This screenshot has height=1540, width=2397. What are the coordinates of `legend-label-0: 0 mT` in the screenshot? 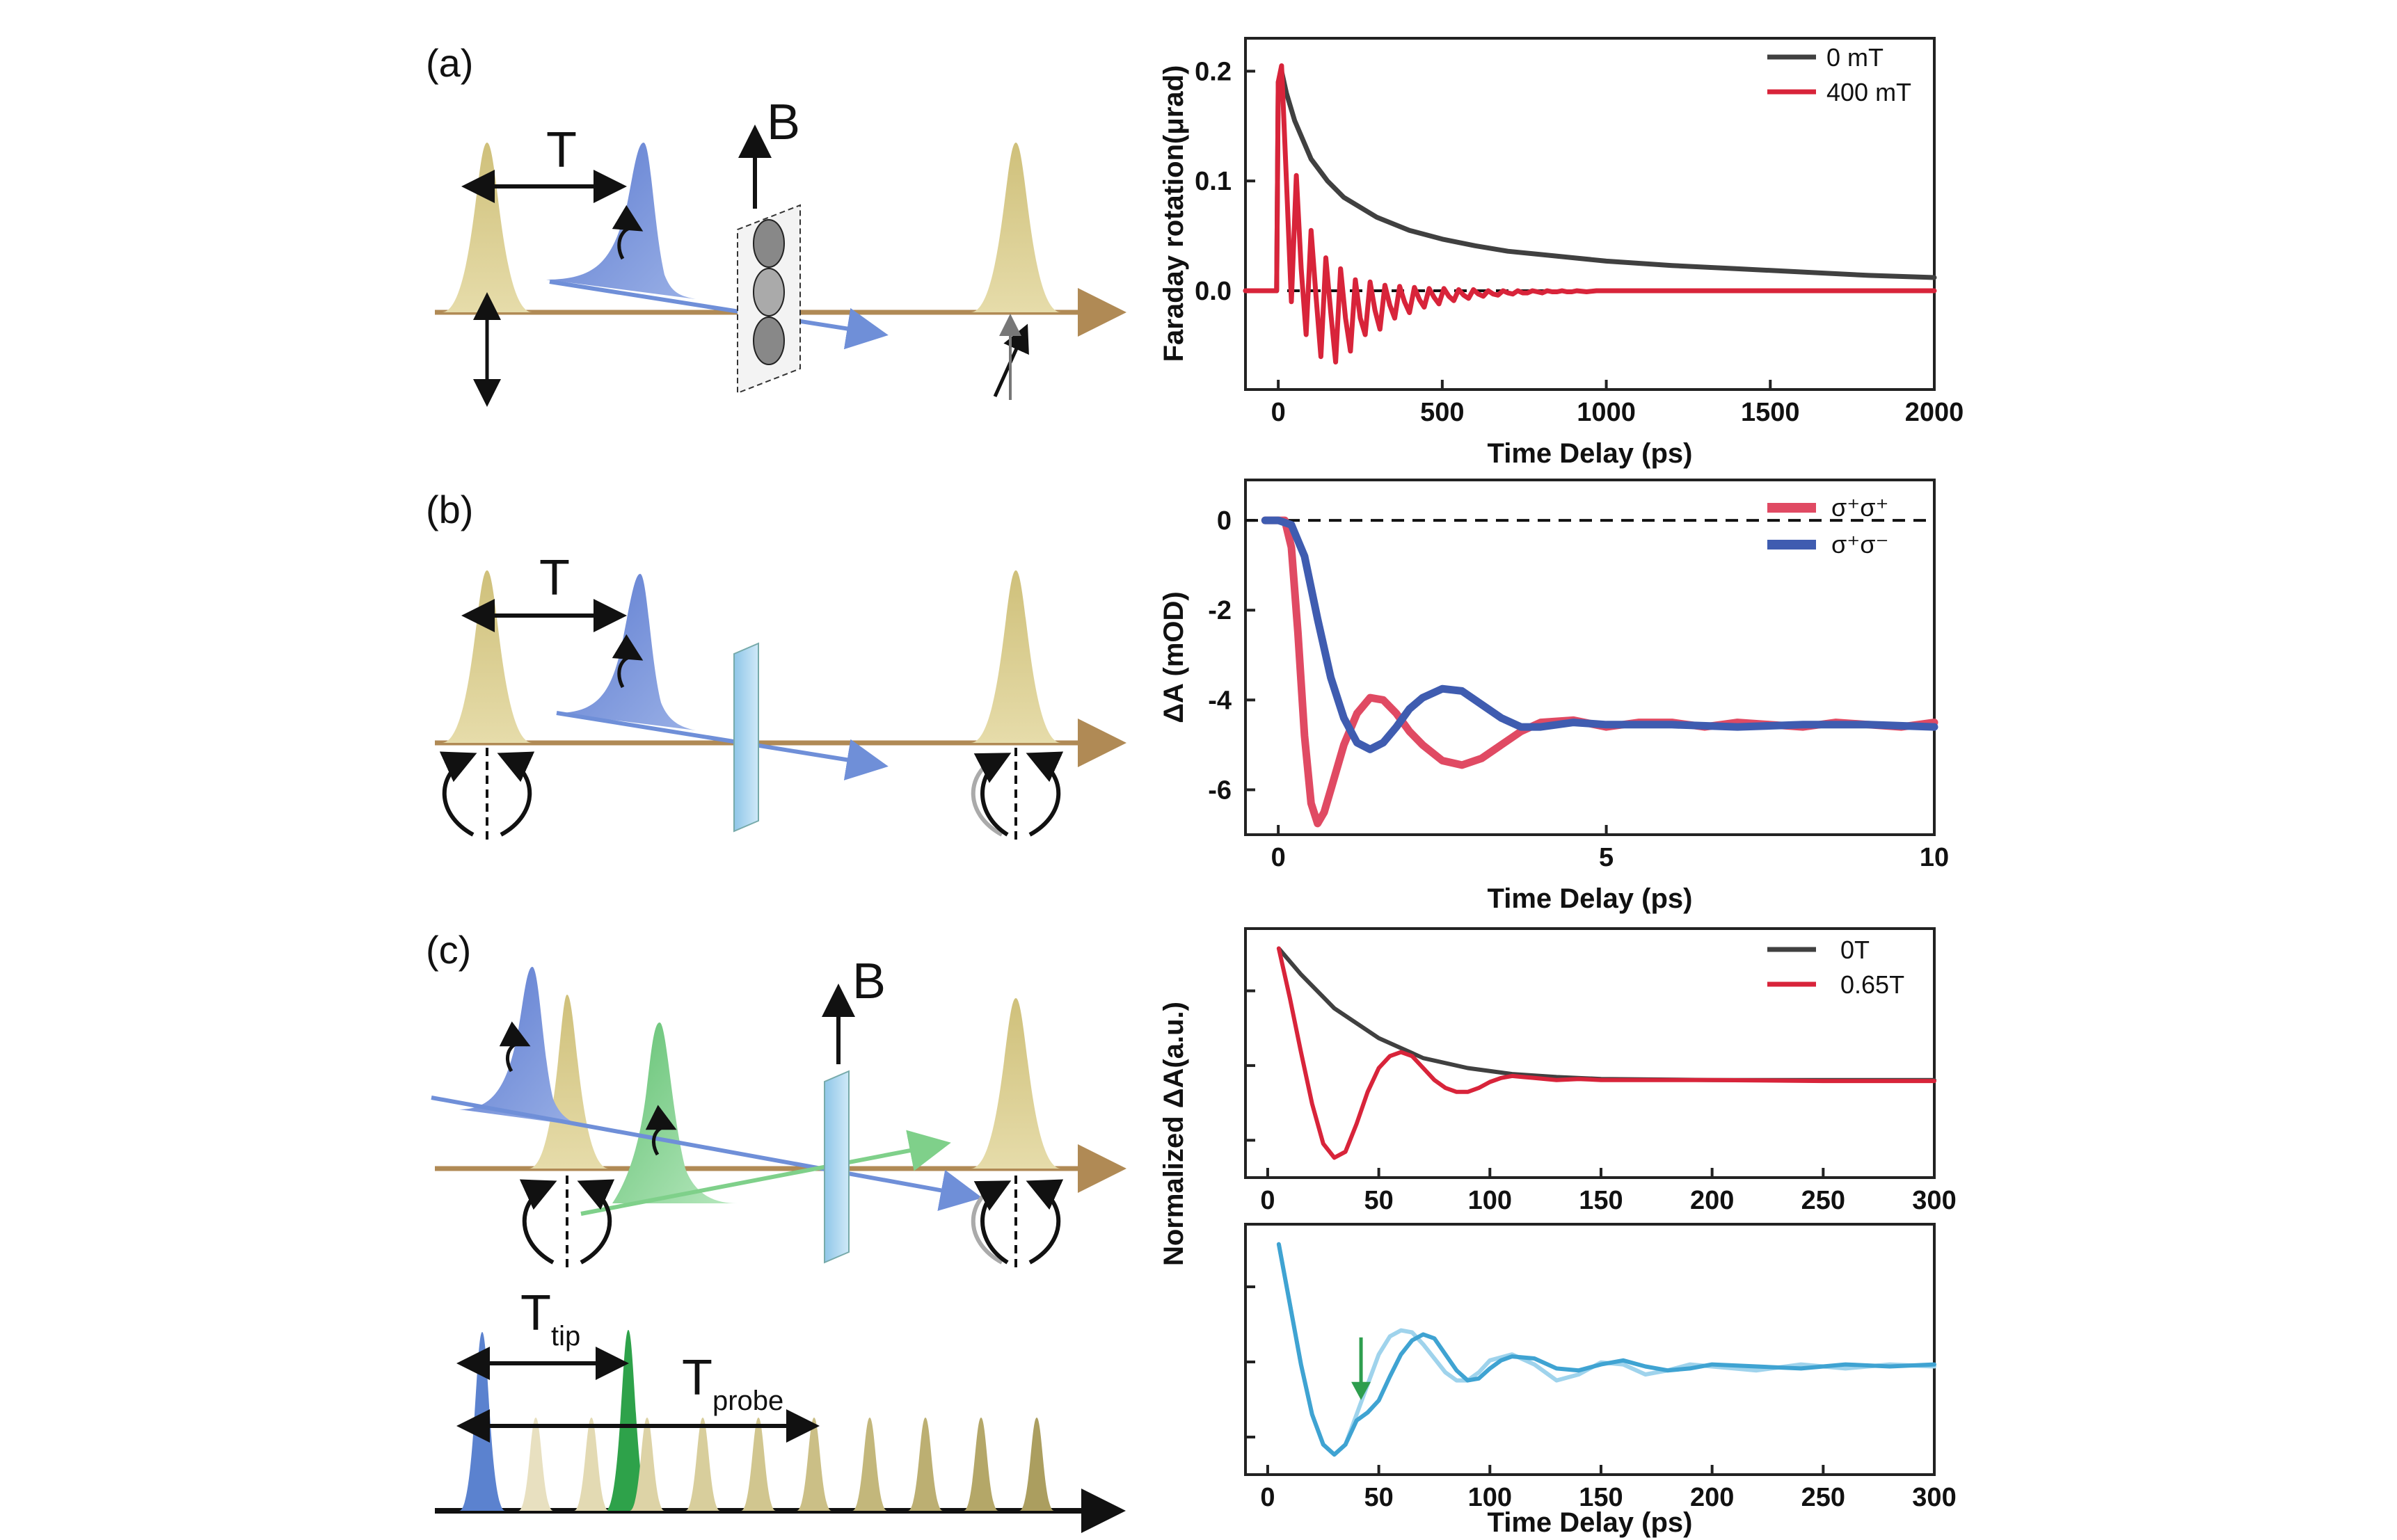 It's located at (1855, 57).